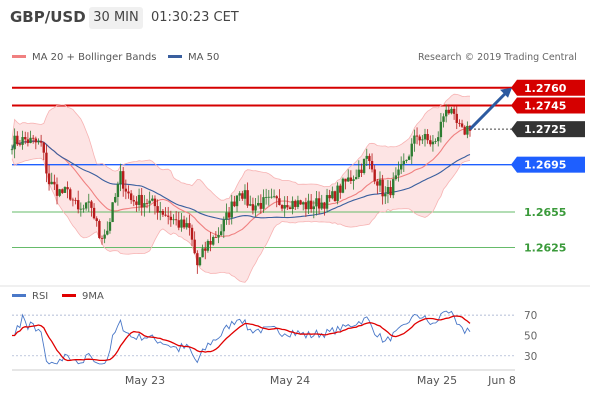 The width and height of the screenshot is (590, 400). What do you see at coordinates (545, 106) in the screenshot?
I see `level-label-resistance: 1.2745` at bounding box center [545, 106].